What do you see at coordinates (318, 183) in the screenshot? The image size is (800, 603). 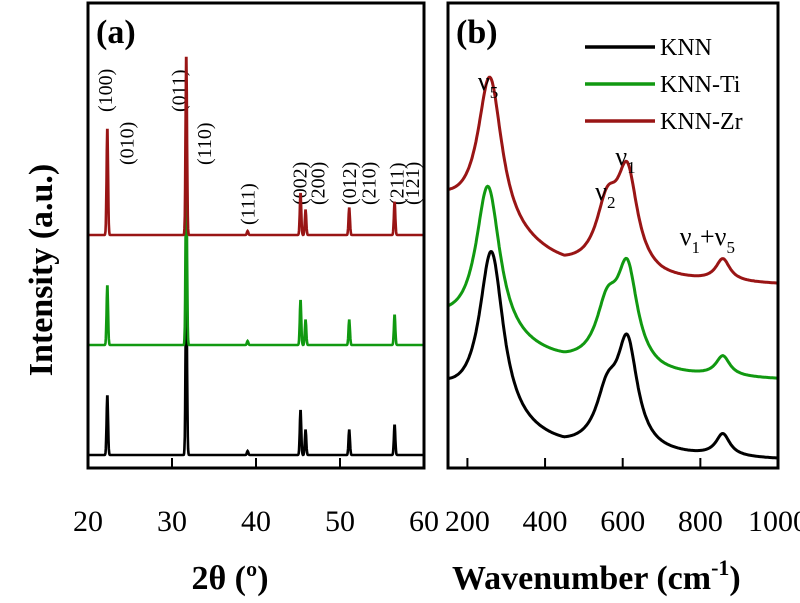 I see `hkl-label: (200)` at bounding box center [318, 183].